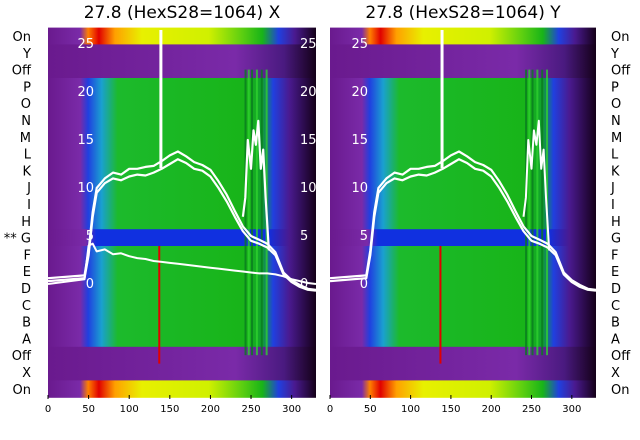 This screenshot has width=640, height=440. I want to click on row-label: L, so click(615, 155).